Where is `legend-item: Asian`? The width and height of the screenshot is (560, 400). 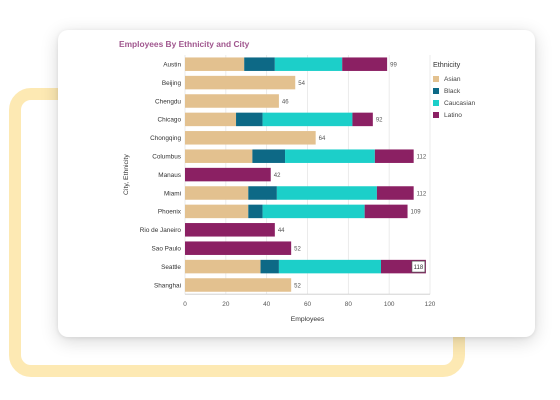 legend-item: Asian is located at coordinates (454, 79).